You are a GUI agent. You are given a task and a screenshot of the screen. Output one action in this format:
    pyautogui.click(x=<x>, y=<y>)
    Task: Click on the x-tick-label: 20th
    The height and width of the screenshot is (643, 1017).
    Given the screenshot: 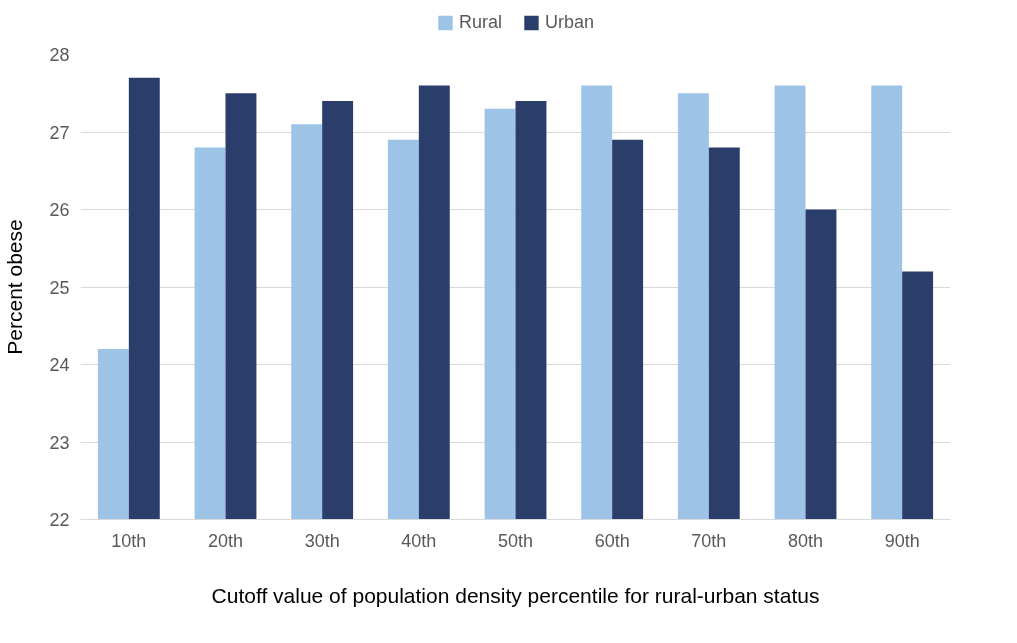 What is the action you would take?
    pyautogui.click(x=225, y=540)
    